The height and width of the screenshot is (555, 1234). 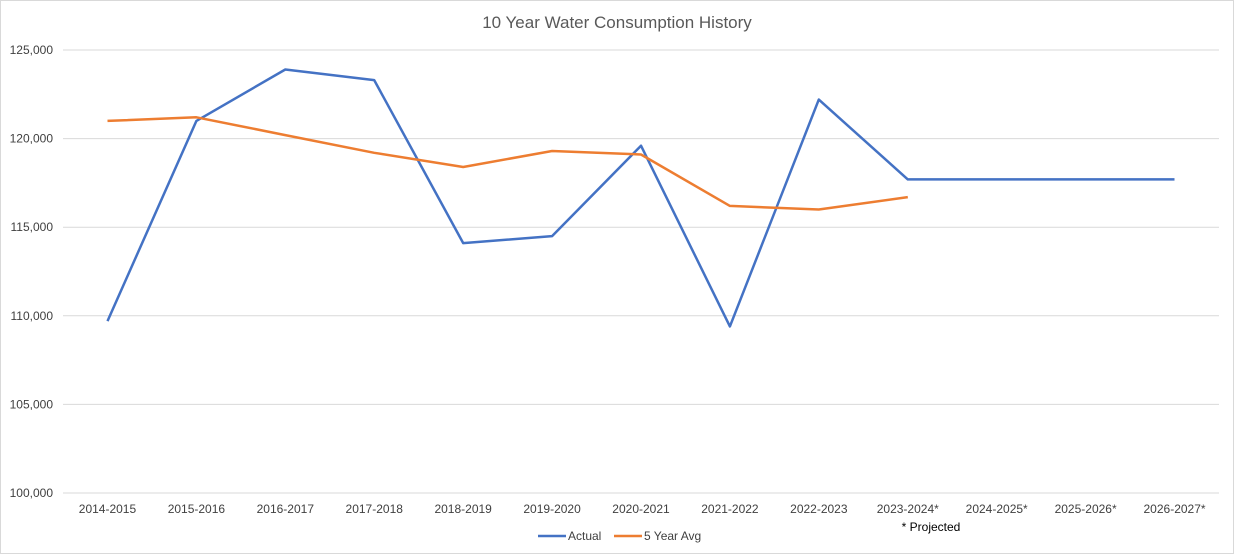 I want to click on x-tick-label: 2026-2027*, so click(x=1175, y=509).